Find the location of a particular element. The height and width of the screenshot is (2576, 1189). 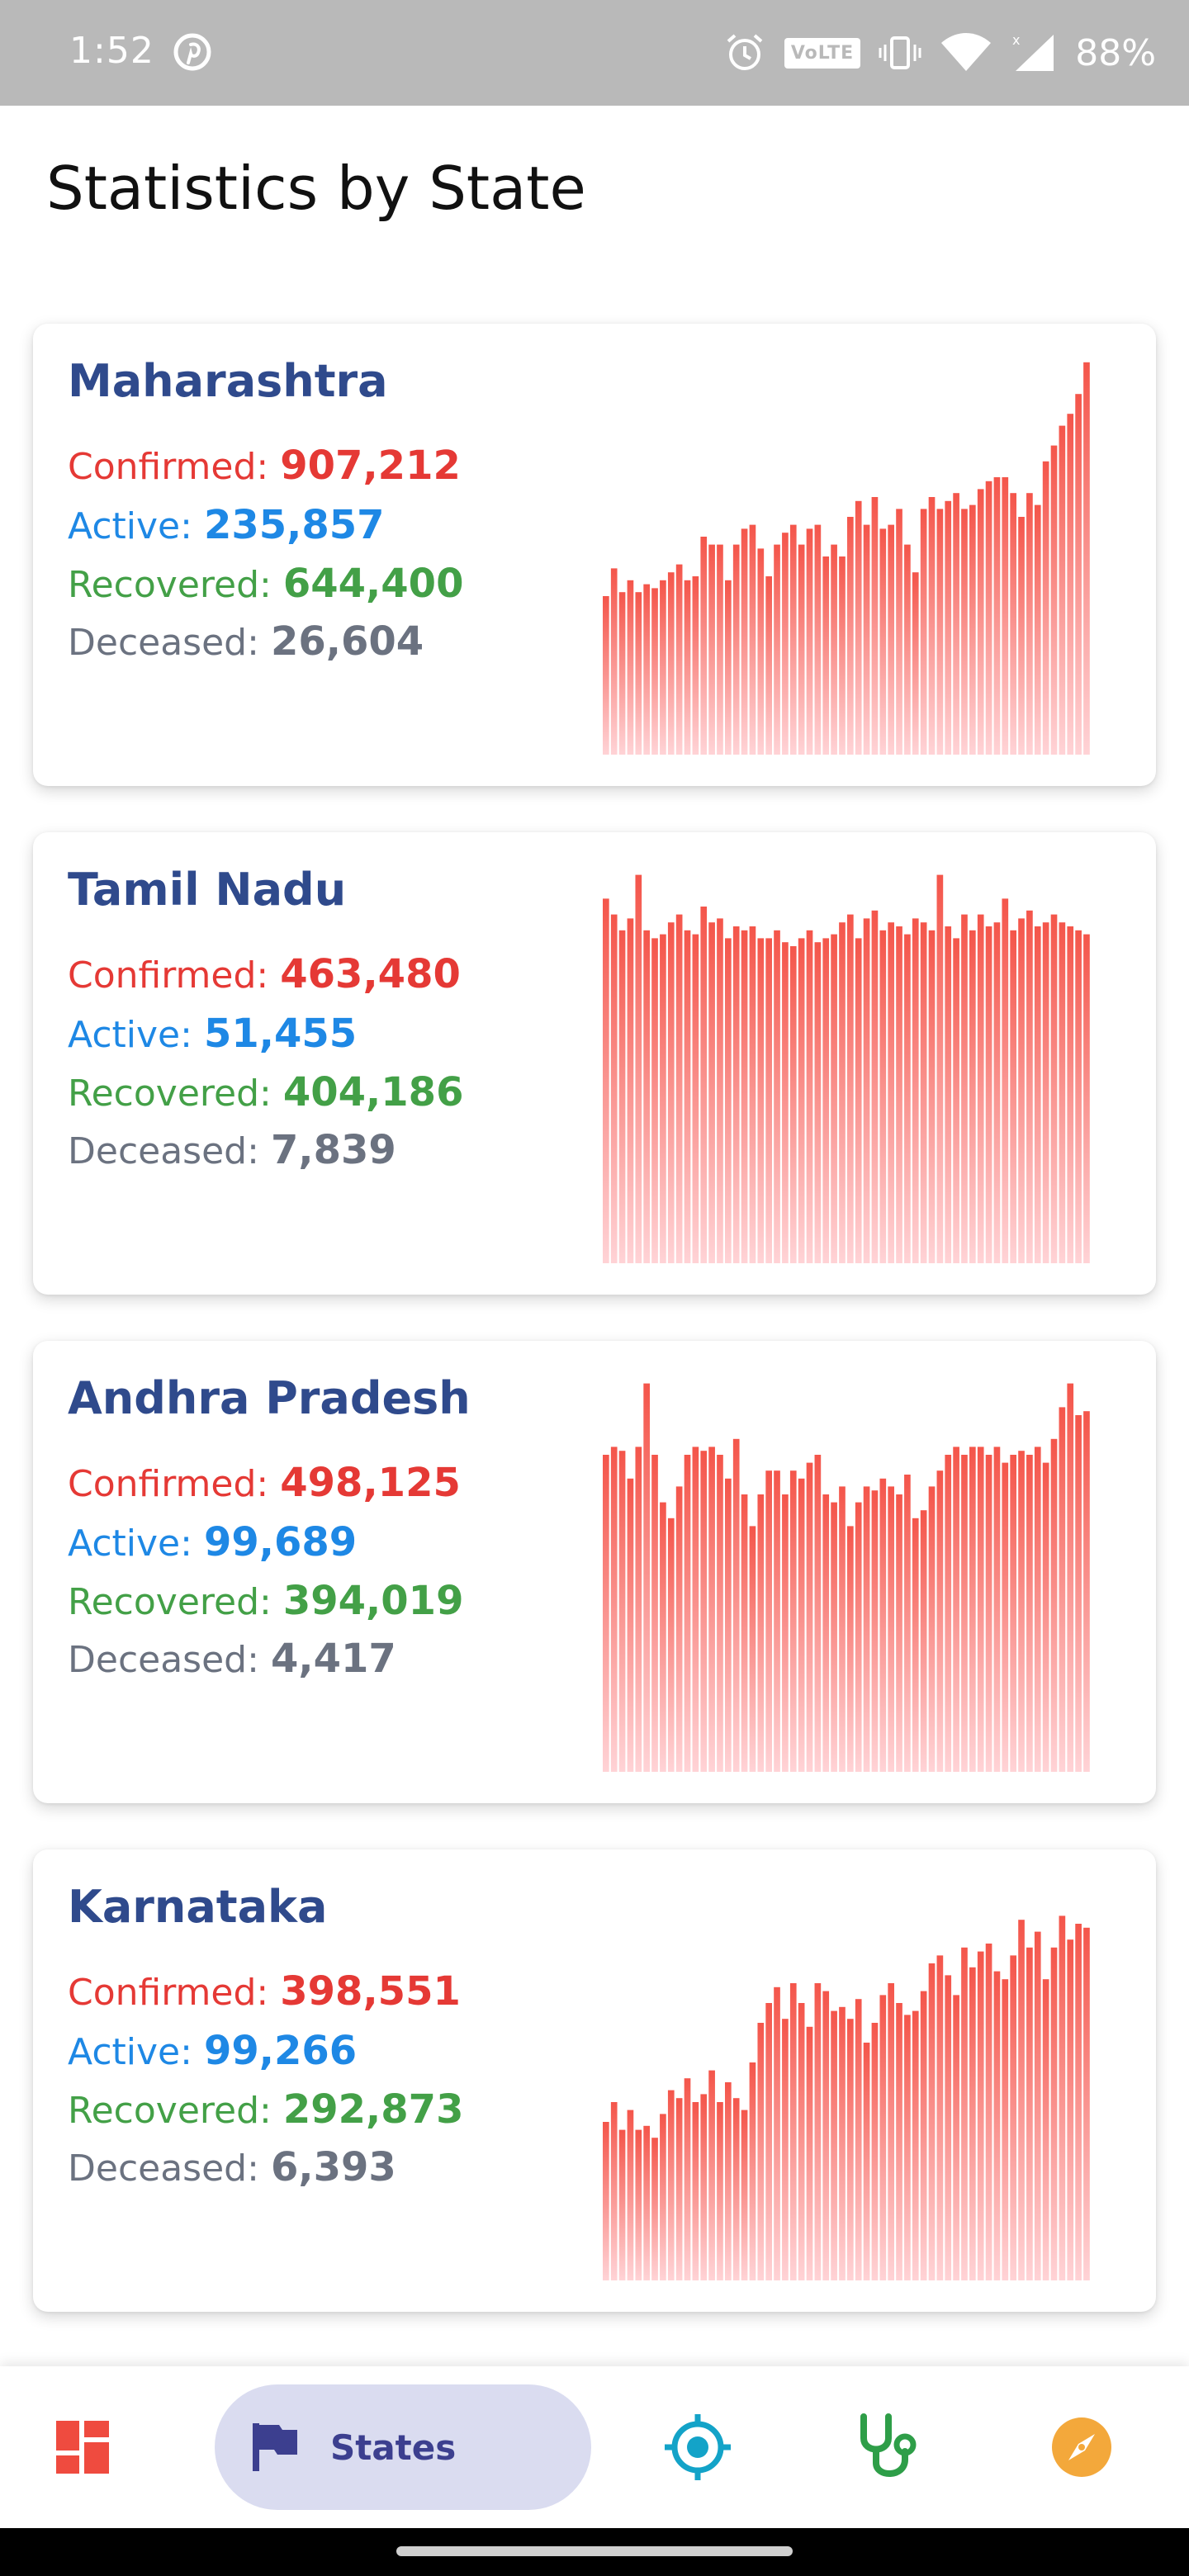

deceased-value: 7,839 is located at coordinates (333, 1150).